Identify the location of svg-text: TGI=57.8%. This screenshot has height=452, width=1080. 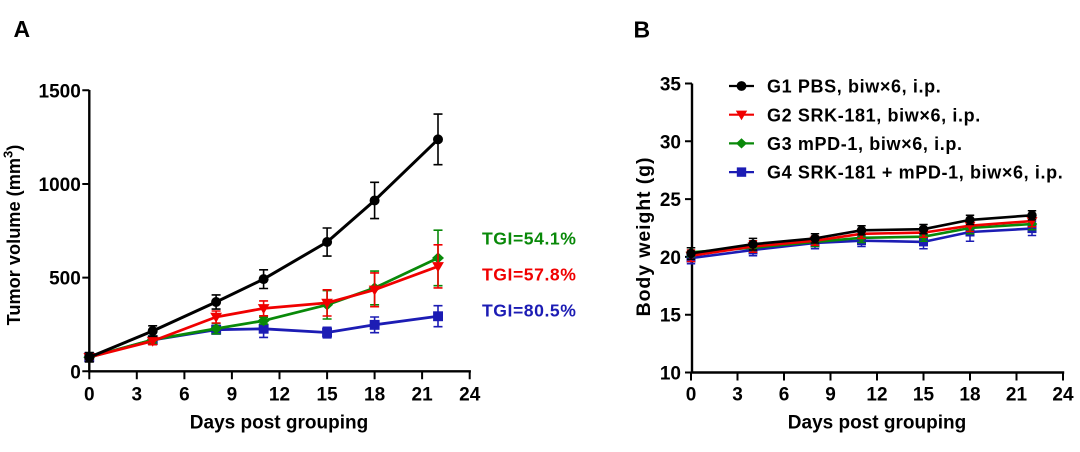
(529, 274).